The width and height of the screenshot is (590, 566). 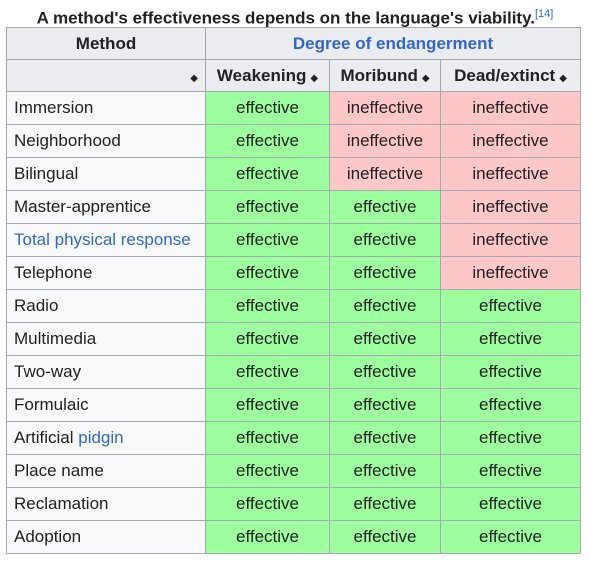 I want to click on table-row: Place name effective effective effective, so click(x=293, y=471).